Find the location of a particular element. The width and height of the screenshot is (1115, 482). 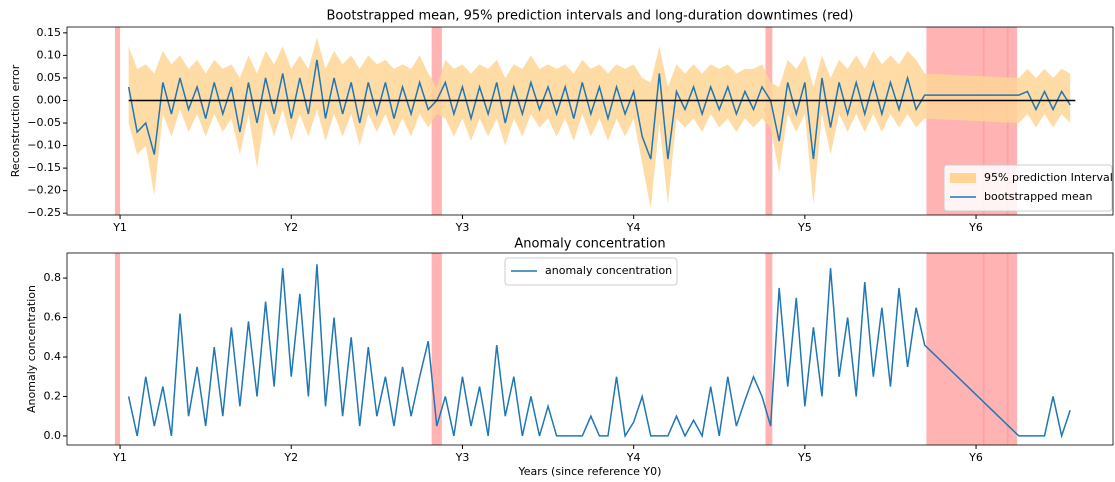

legend-label: 95% prediction Interval is located at coordinates (1048, 177).